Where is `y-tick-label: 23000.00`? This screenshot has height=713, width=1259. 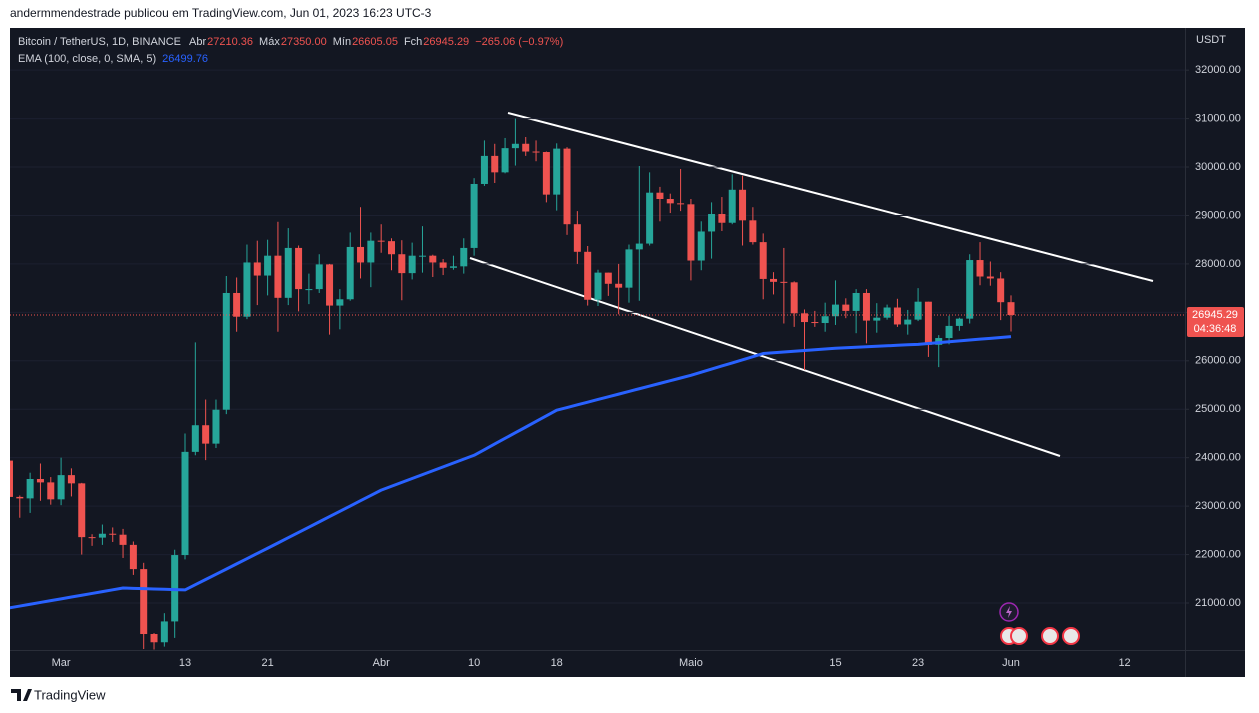
y-tick-label: 23000.00 is located at coordinates (1218, 506).